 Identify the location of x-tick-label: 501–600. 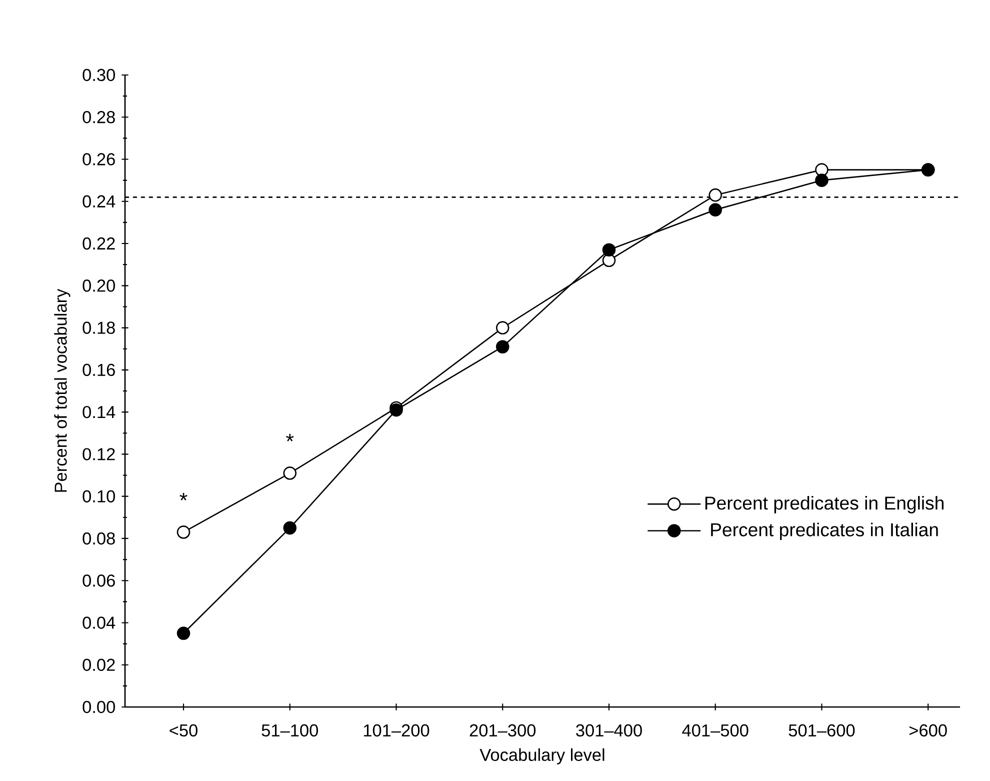
(821, 730).